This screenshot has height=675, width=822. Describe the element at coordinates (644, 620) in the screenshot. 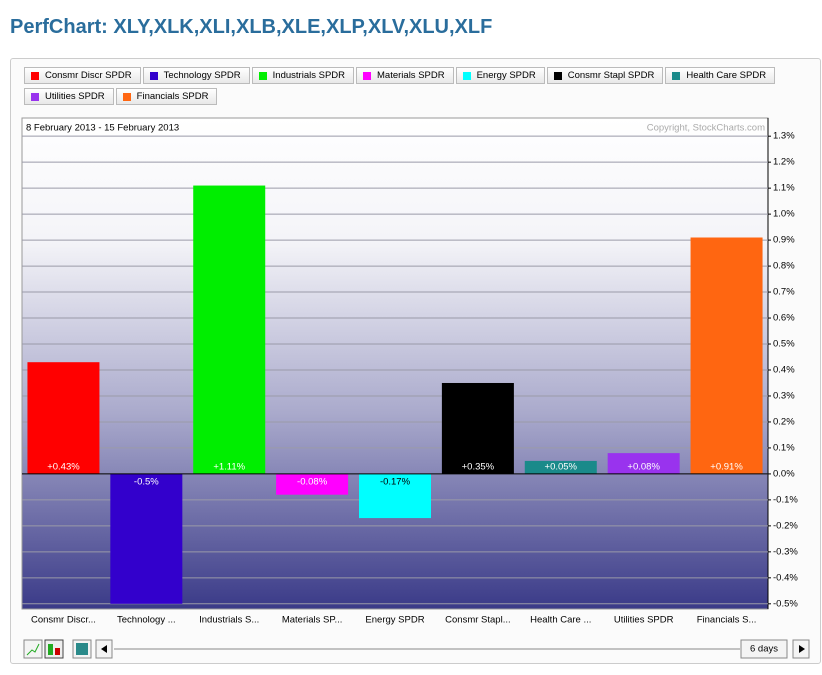

I see `x-tick-label: Utilities SPDR` at that location.